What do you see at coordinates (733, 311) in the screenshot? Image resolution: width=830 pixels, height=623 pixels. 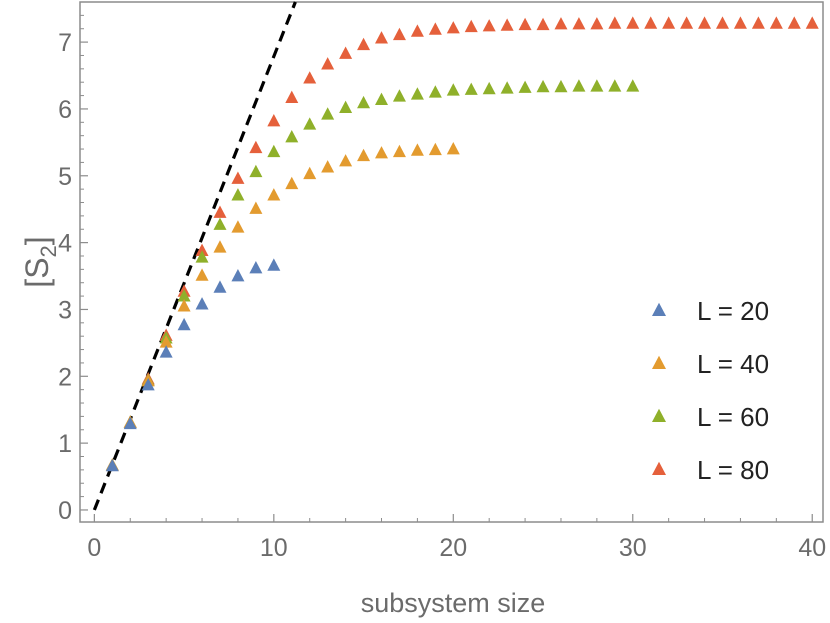 I see `legend-label: L = 20` at bounding box center [733, 311].